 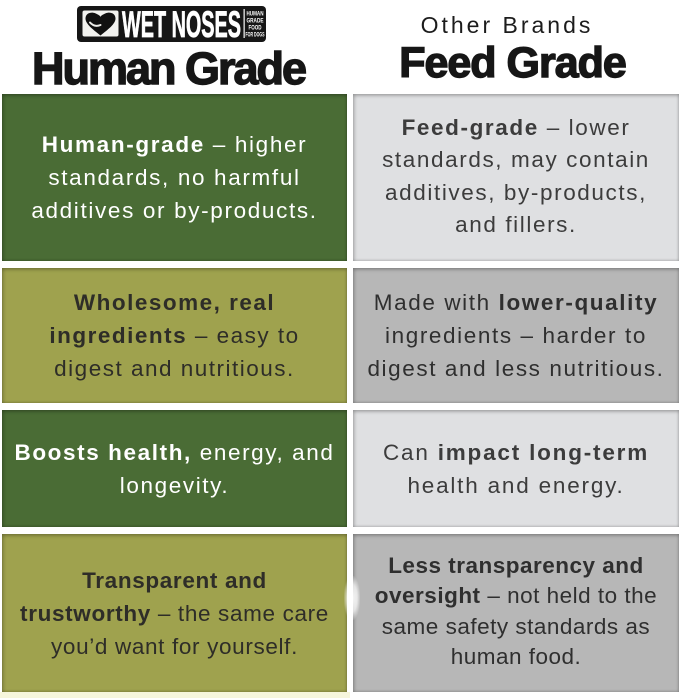 I want to click on svg-text: WET NOSES, so click(x=181, y=24).